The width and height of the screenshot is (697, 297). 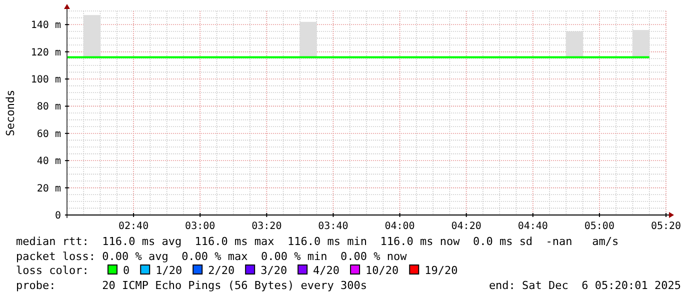 I want to click on text: loss color:, so click(x=52, y=270).